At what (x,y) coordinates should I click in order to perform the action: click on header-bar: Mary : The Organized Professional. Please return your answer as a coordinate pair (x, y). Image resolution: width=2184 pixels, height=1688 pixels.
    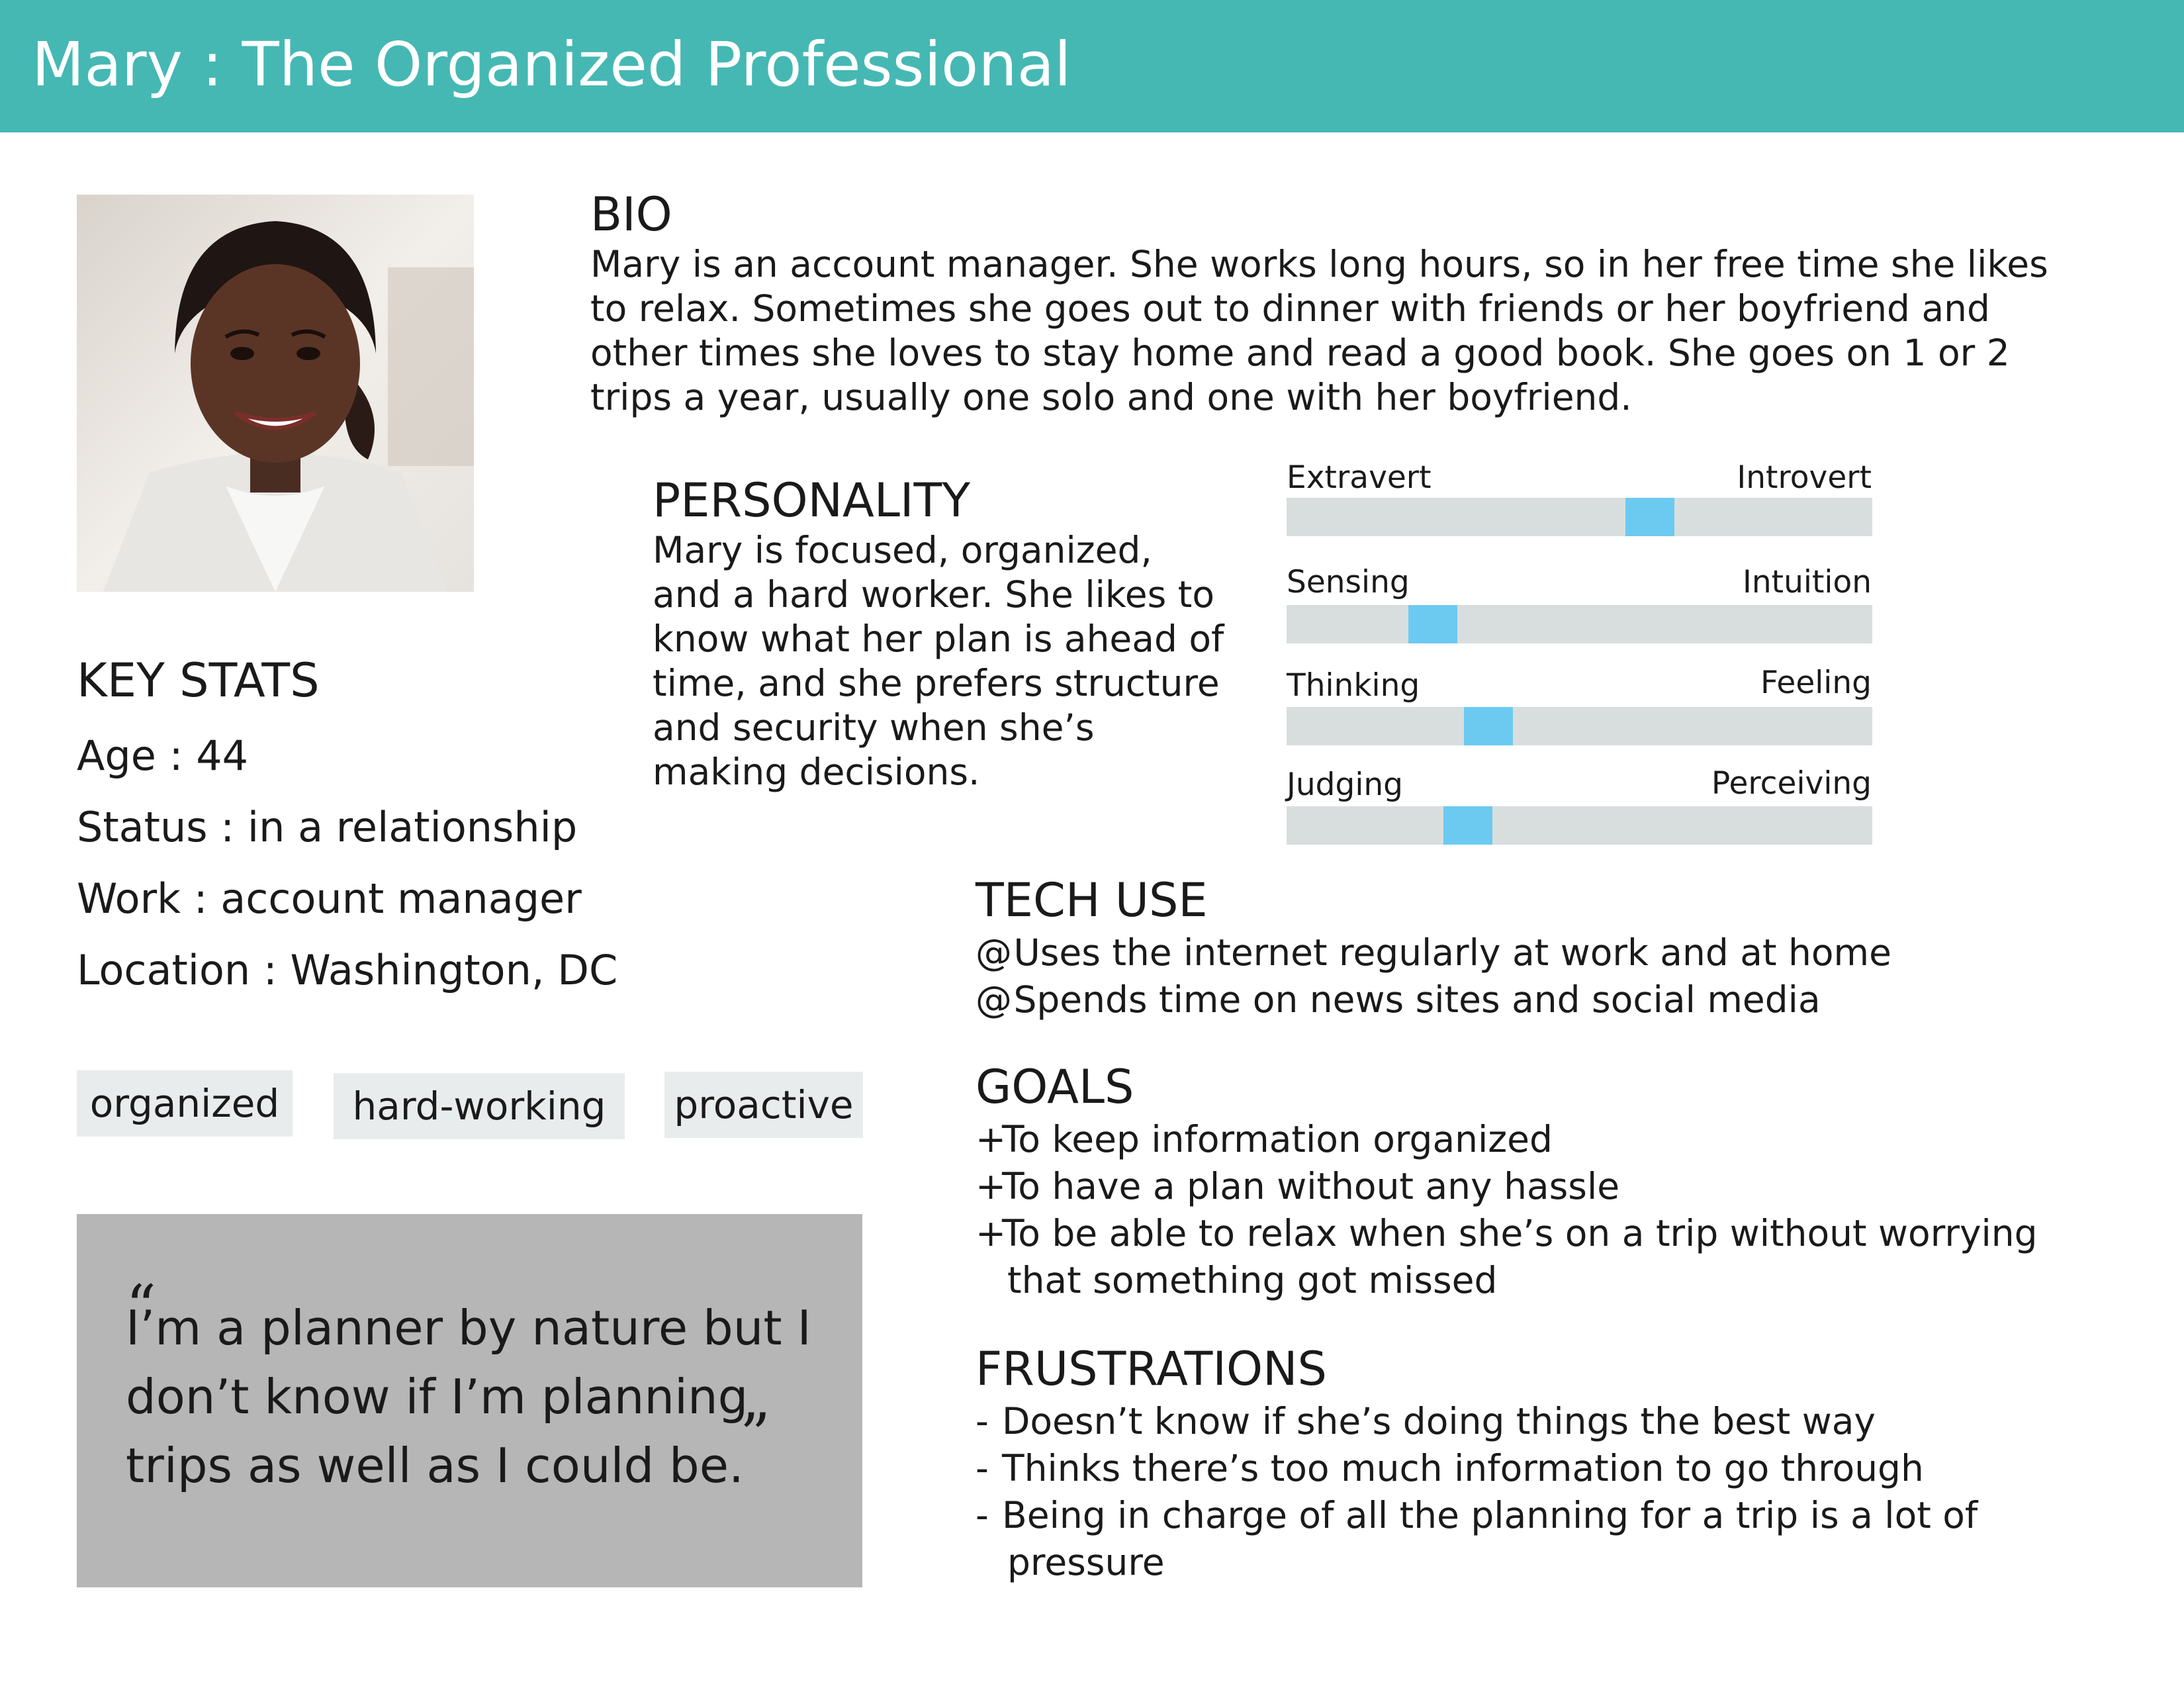
    Looking at the image, I should click on (1092, 66).